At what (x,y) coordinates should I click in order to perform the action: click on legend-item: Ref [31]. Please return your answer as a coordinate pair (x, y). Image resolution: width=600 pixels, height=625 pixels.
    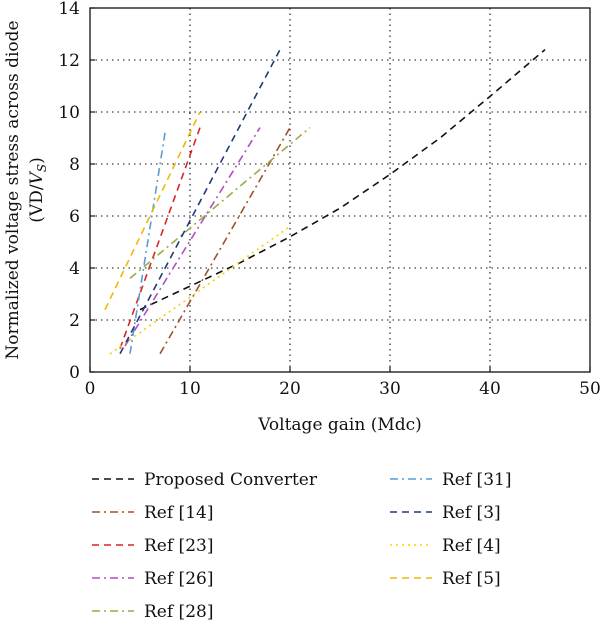
    Looking at the image, I should click on (450, 480).